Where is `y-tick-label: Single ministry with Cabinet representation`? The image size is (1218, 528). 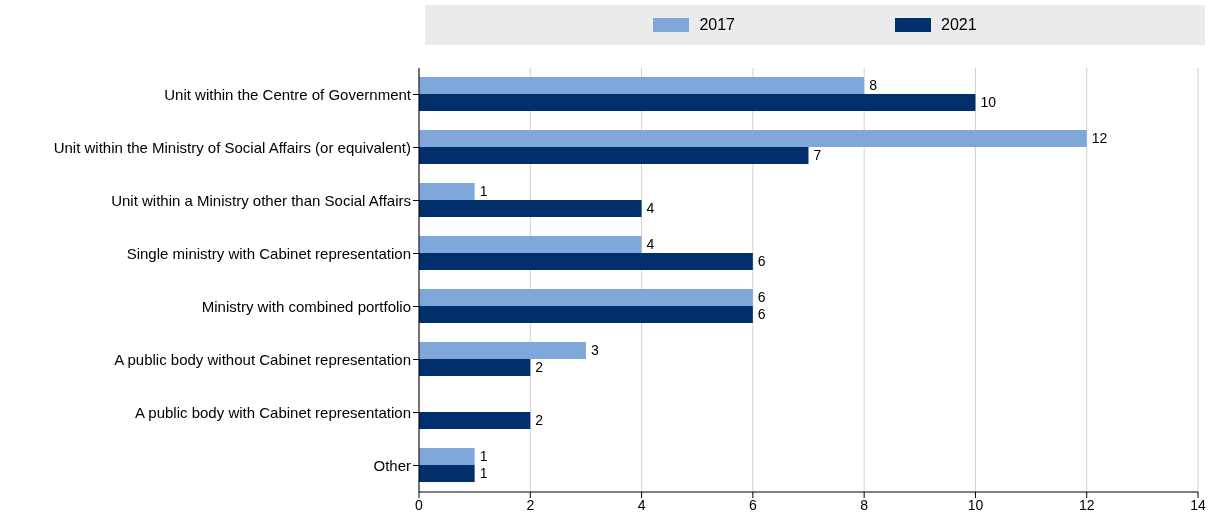 y-tick-label: Single ministry with Cabinet representation is located at coordinates (268, 253).